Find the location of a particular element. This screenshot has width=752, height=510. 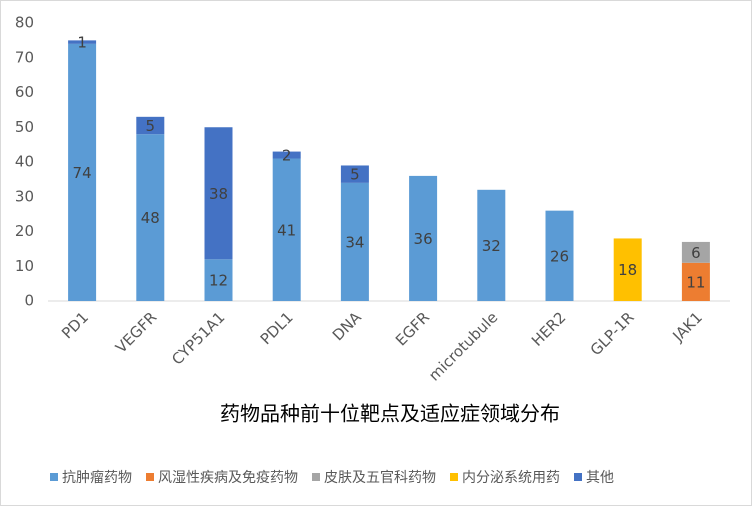

data-label: 41 is located at coordinates (286, 230).